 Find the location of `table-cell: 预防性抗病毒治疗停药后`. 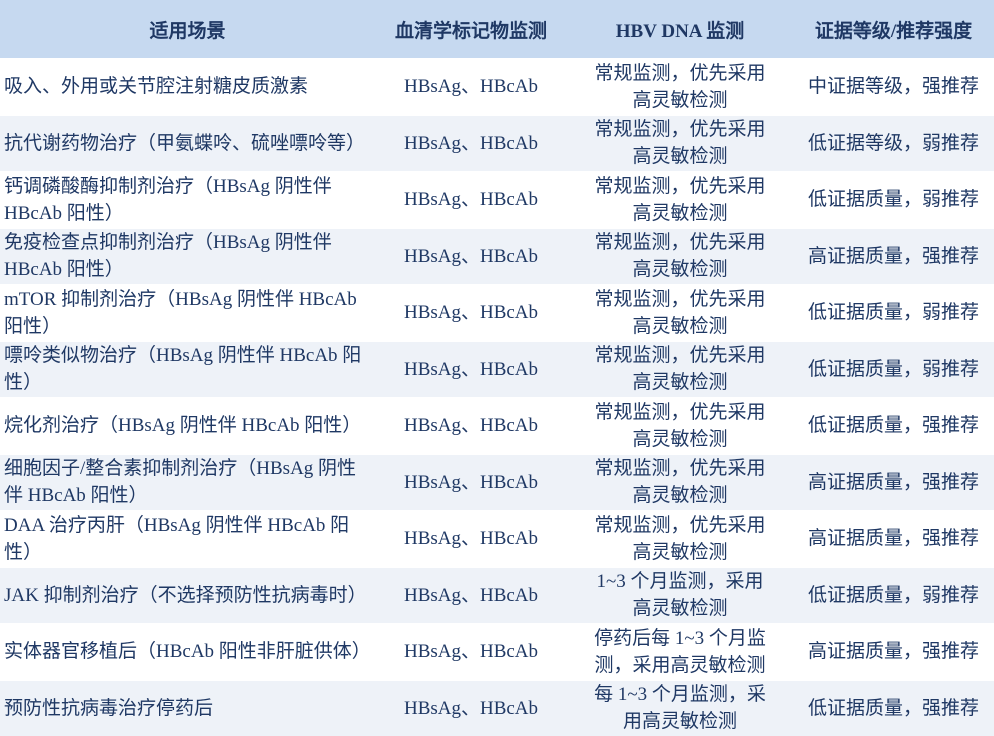

table-cell: 预防性抗病毒治疗停药后 is located at coordinates (187, 708).